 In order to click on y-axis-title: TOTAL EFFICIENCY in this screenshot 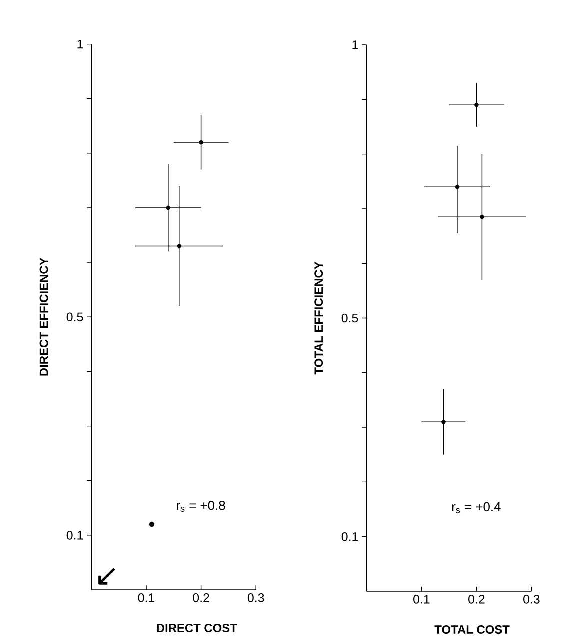, I will do `click(319, 318)`.